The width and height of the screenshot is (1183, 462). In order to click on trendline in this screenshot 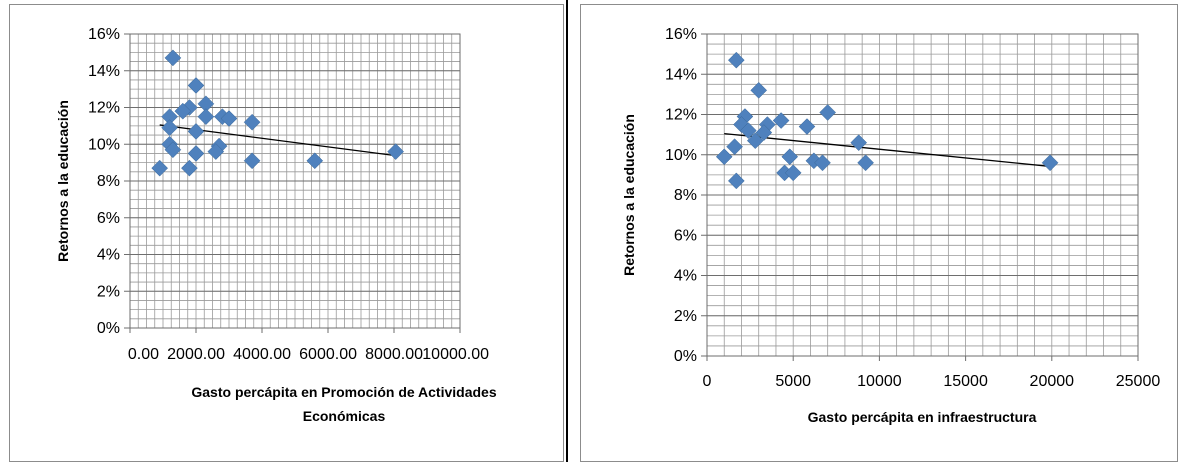, I will do `click(887, 150)`.